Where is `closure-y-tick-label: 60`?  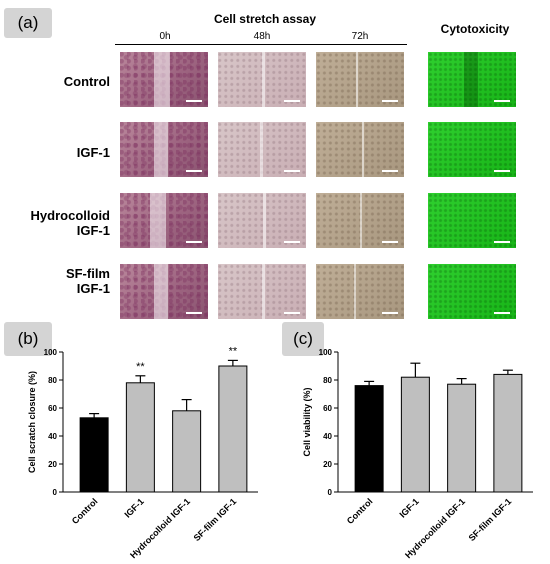 closure-y-tick-label: 60 is located at coordinates (52, 408).